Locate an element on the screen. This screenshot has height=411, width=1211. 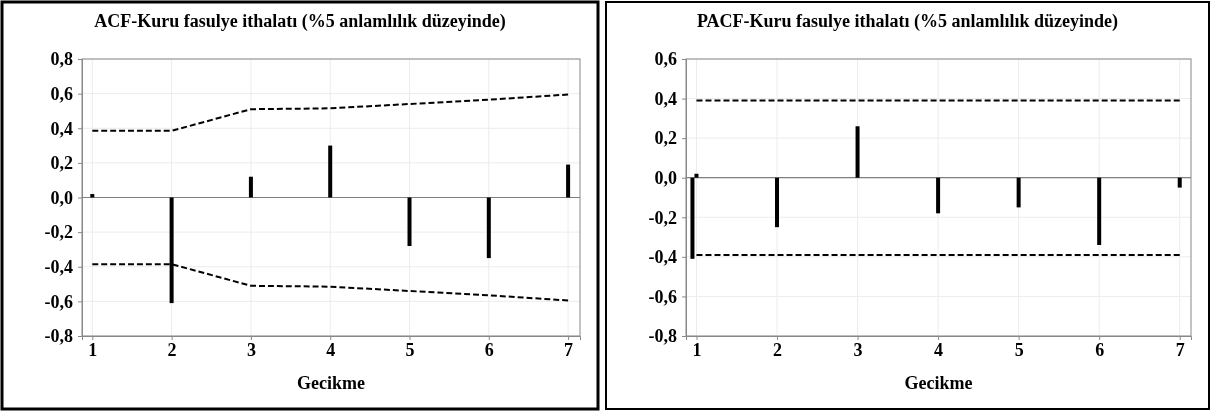
line-series is located at coordinates (330, 112).